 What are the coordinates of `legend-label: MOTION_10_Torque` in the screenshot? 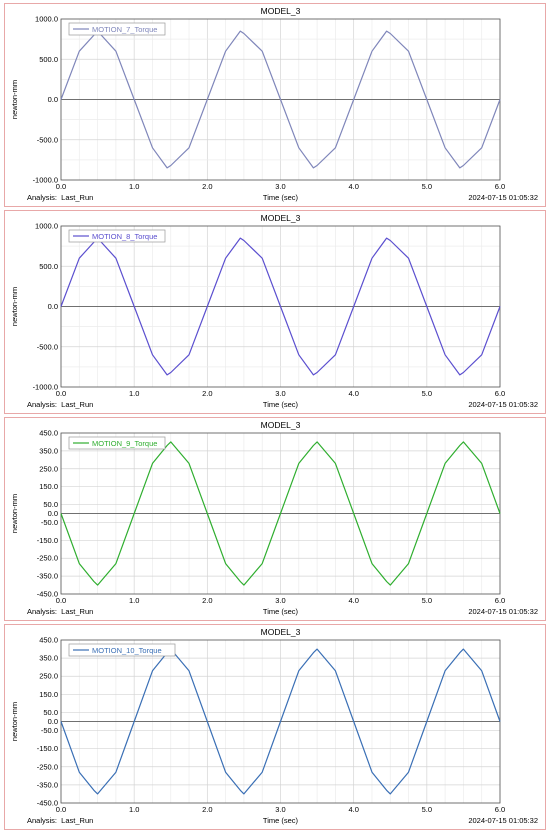 It's located at (127, 650).